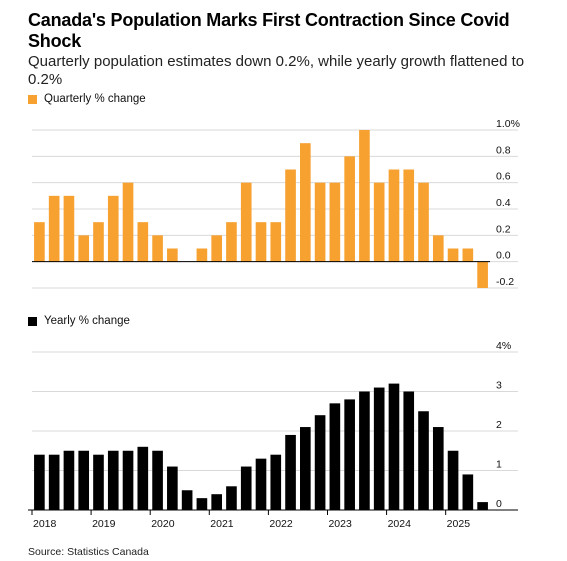  What do you see at coordinates (104, 524) in the screenshot?
I see `x-tick-label: 2019` at bounding box center [104, 524].